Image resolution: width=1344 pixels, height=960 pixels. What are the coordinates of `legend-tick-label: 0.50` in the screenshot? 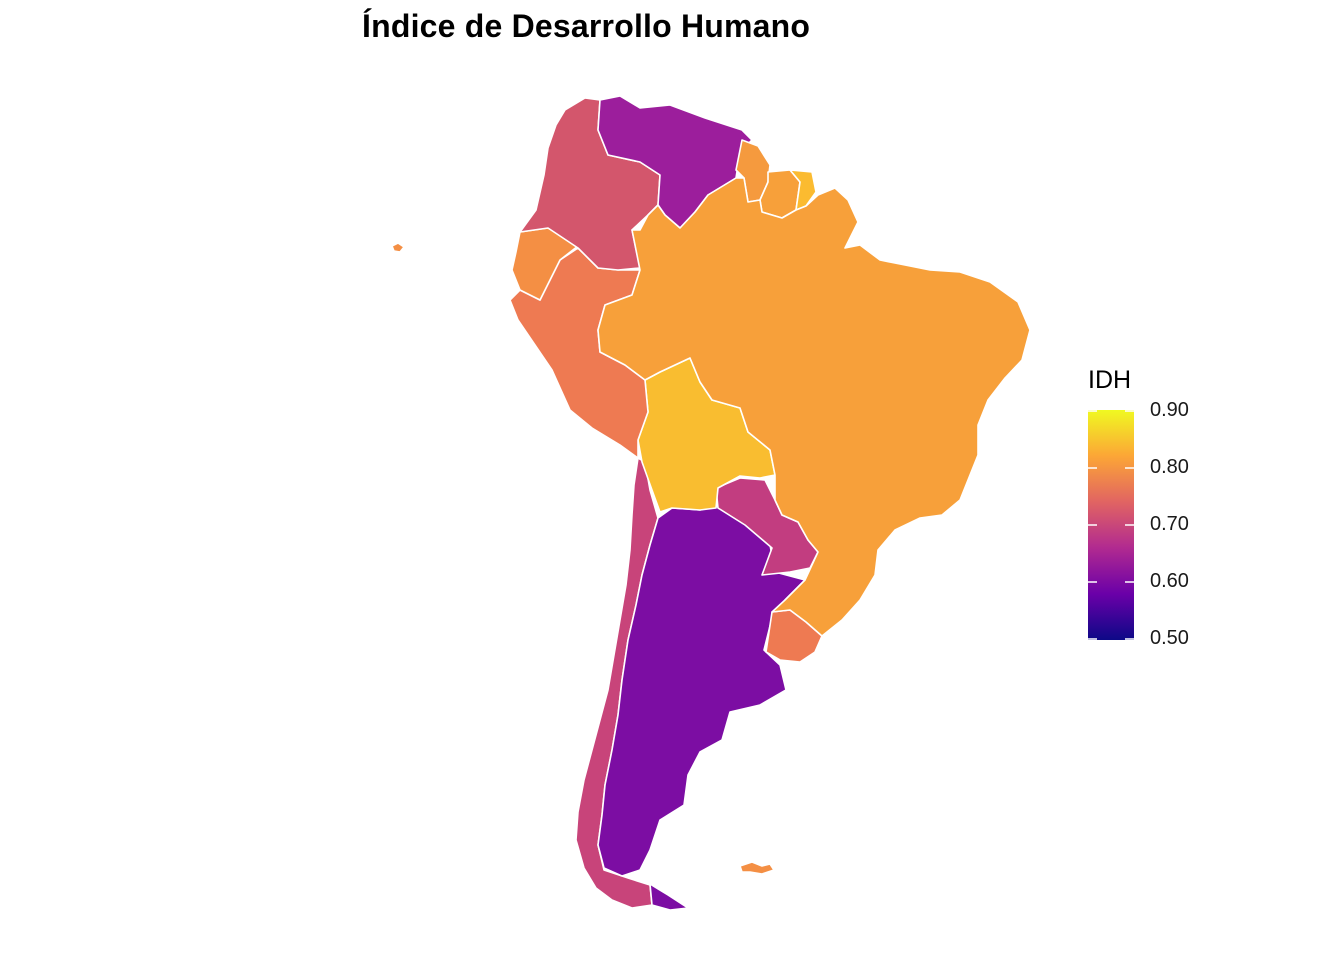 It's located at (1169, 638).